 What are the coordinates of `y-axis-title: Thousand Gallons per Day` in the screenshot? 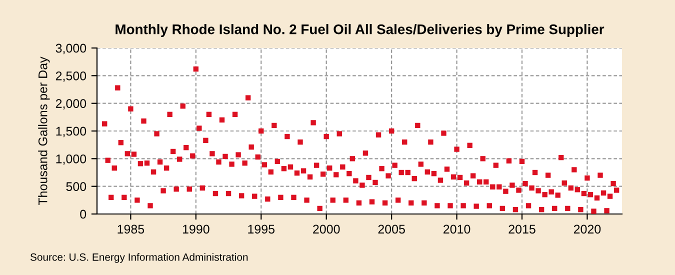 It's located at (44, 131).